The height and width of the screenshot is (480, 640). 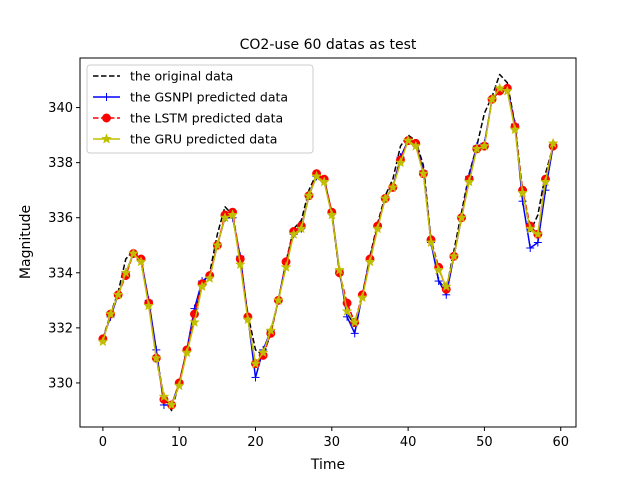 I want to click on legend-label-0: the original data, so click(x=181, y=76).